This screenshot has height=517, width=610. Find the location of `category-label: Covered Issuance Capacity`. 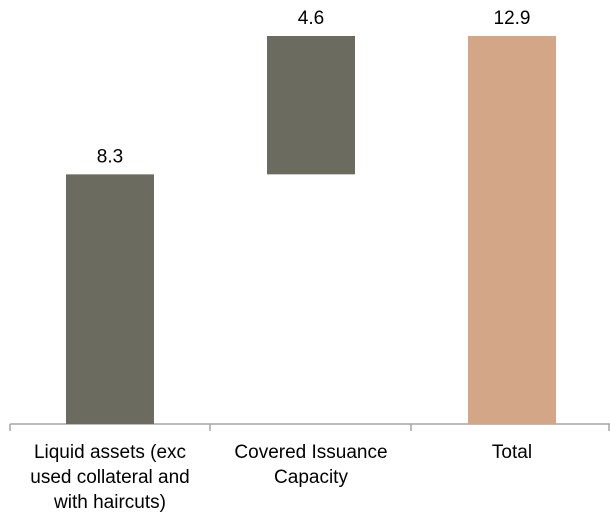

category-label: Covered Issuance Capacity is located at coordinates (310, 465).